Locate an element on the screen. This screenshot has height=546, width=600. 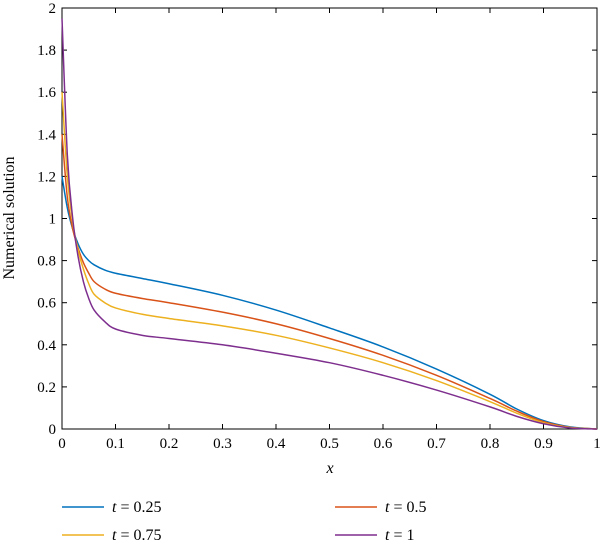
legend-value: = 1 is located at coordinates (401, 535).